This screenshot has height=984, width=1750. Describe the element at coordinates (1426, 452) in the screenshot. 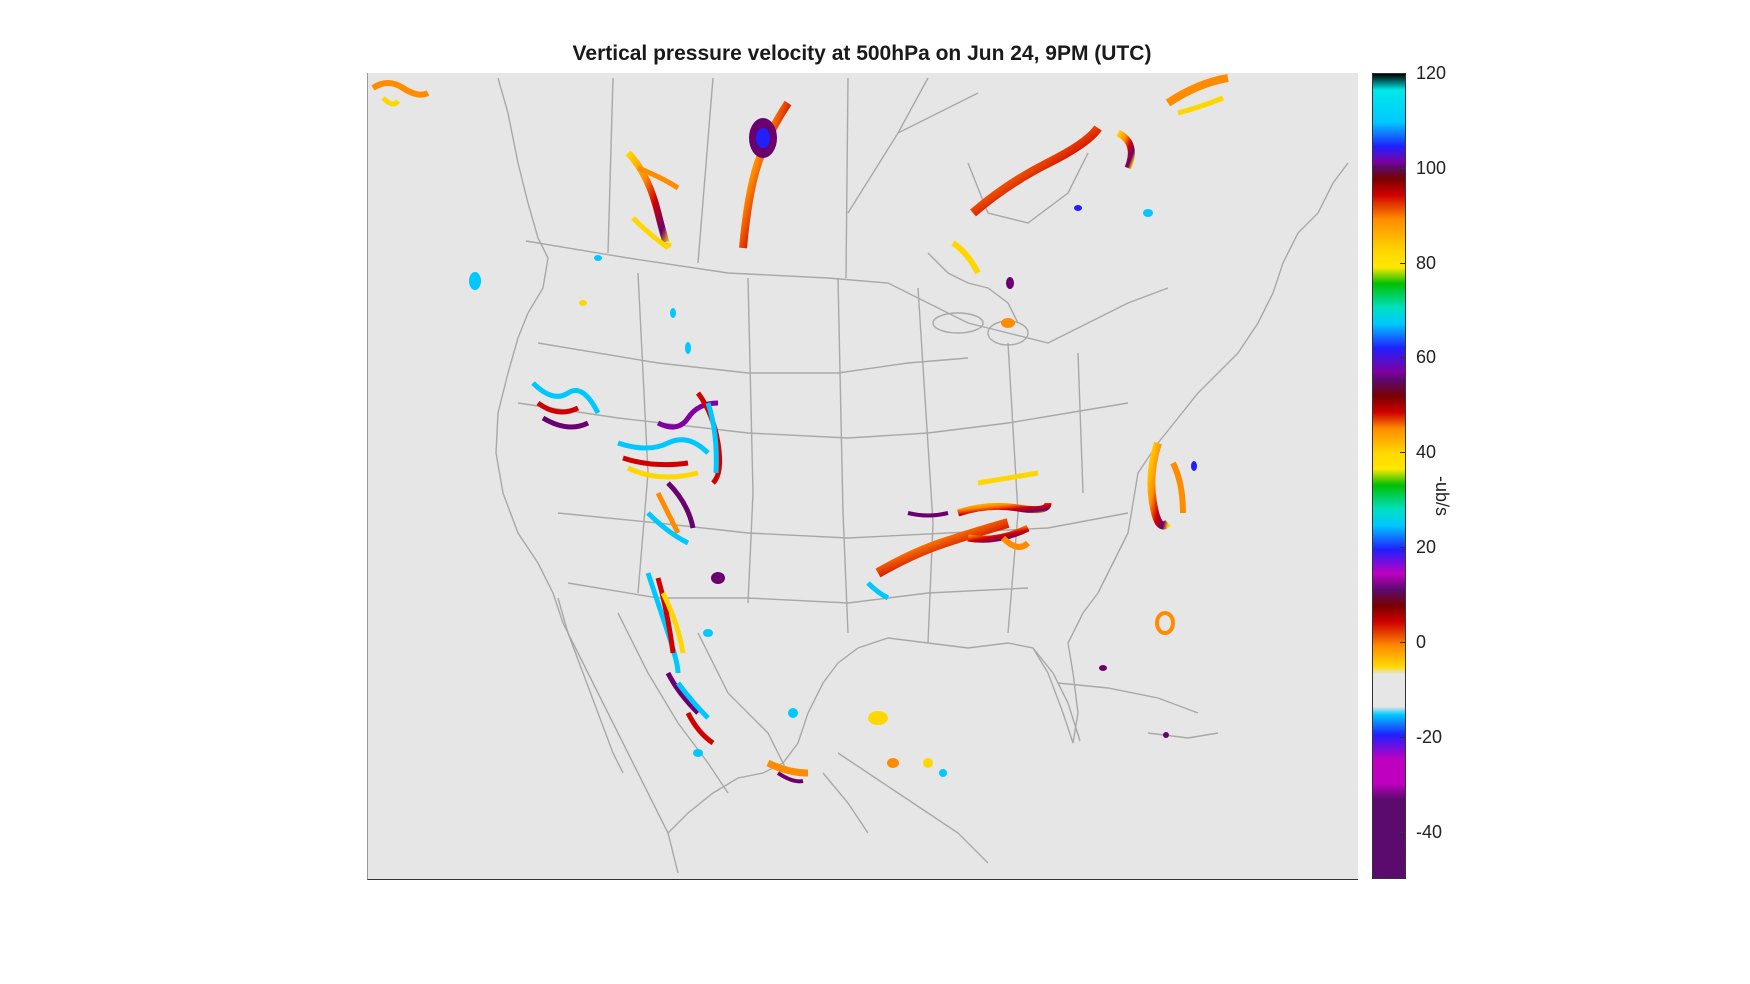

I see `colorbar-tick-label: 40` at that location.